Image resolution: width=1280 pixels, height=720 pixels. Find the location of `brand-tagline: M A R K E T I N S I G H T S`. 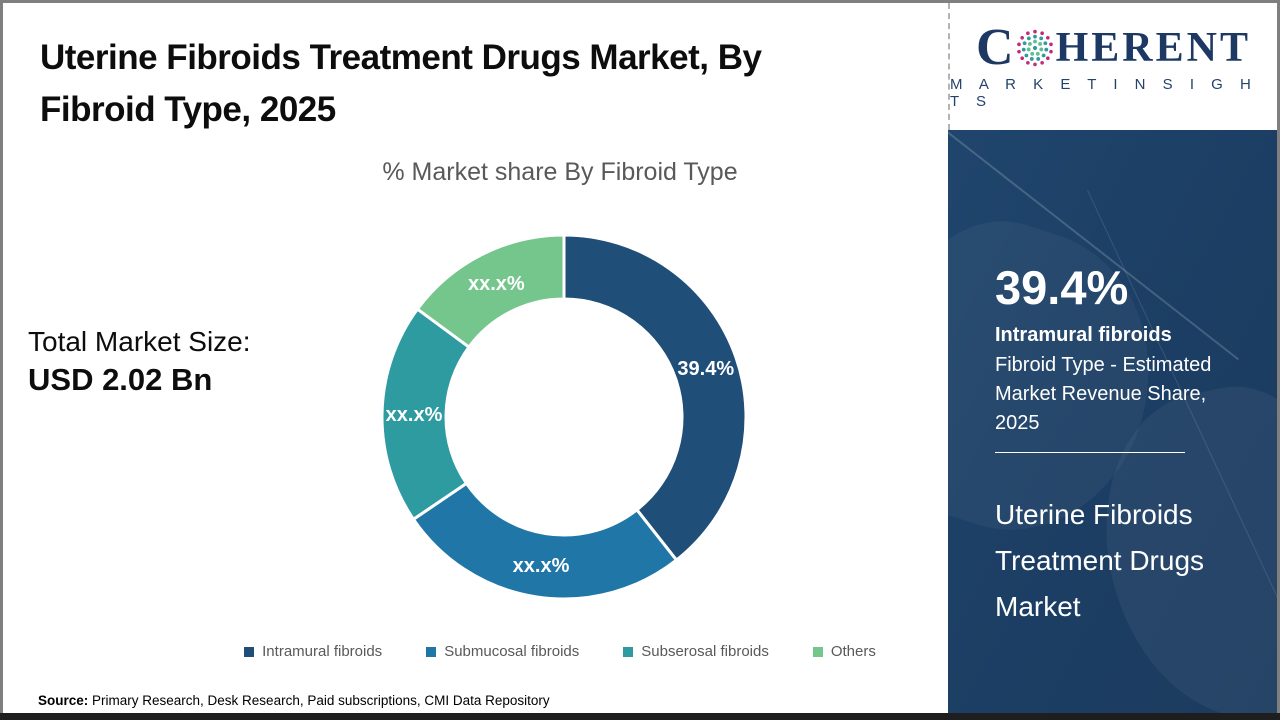

brand-tagline: M A R K E T I N S I G H T S is located at coordinates (1104, 92).